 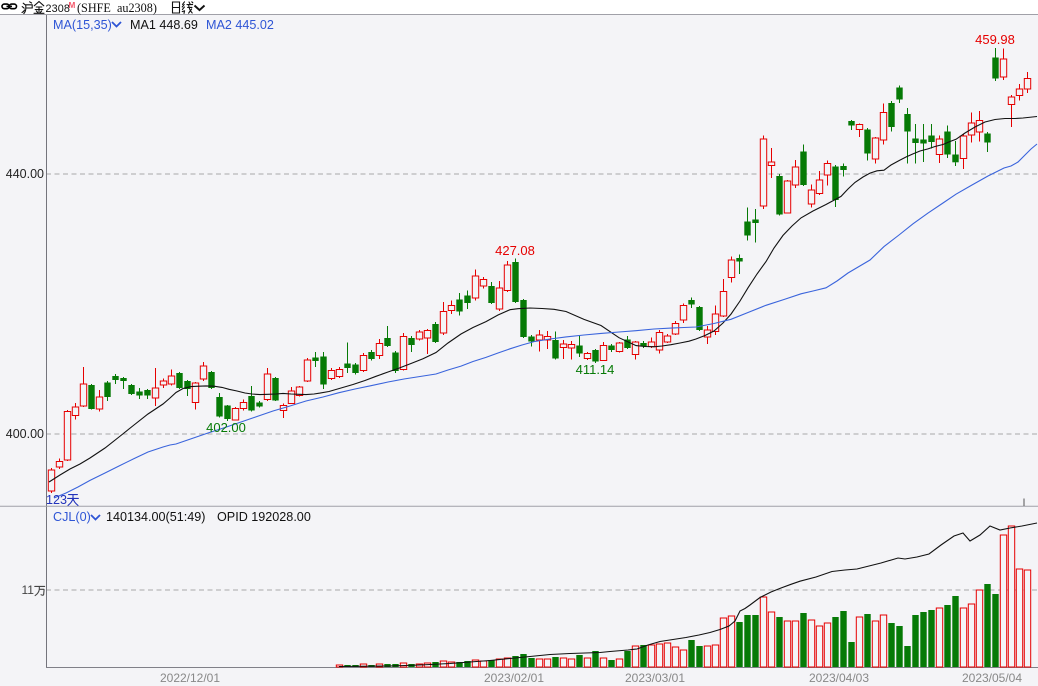 I want to click on svg-text: MA2 445.02, so click(x=240, y=25).